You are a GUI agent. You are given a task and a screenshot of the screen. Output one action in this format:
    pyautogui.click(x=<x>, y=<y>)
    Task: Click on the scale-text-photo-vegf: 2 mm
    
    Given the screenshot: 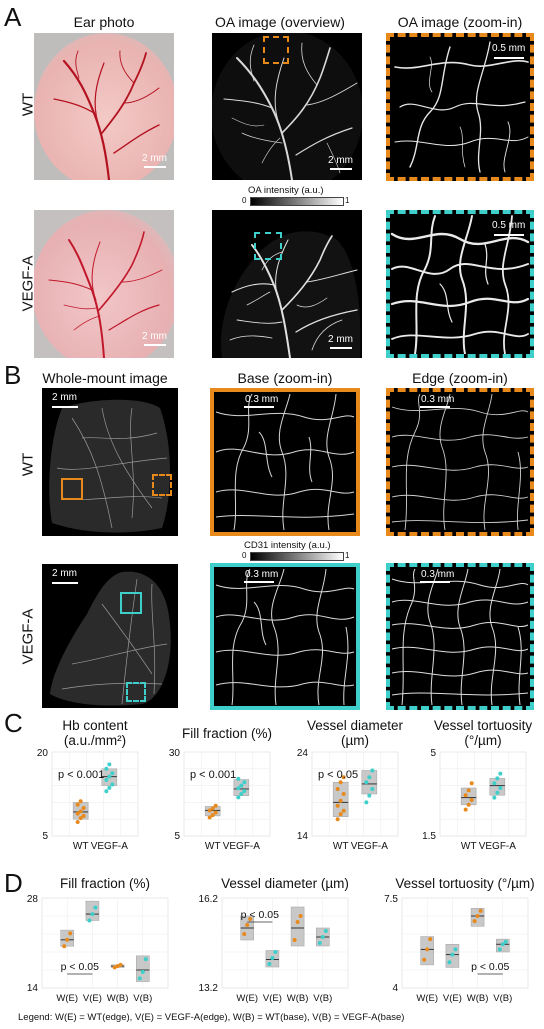 What is the action you would take?
    pyautogui.click(x=154, y=336)
    